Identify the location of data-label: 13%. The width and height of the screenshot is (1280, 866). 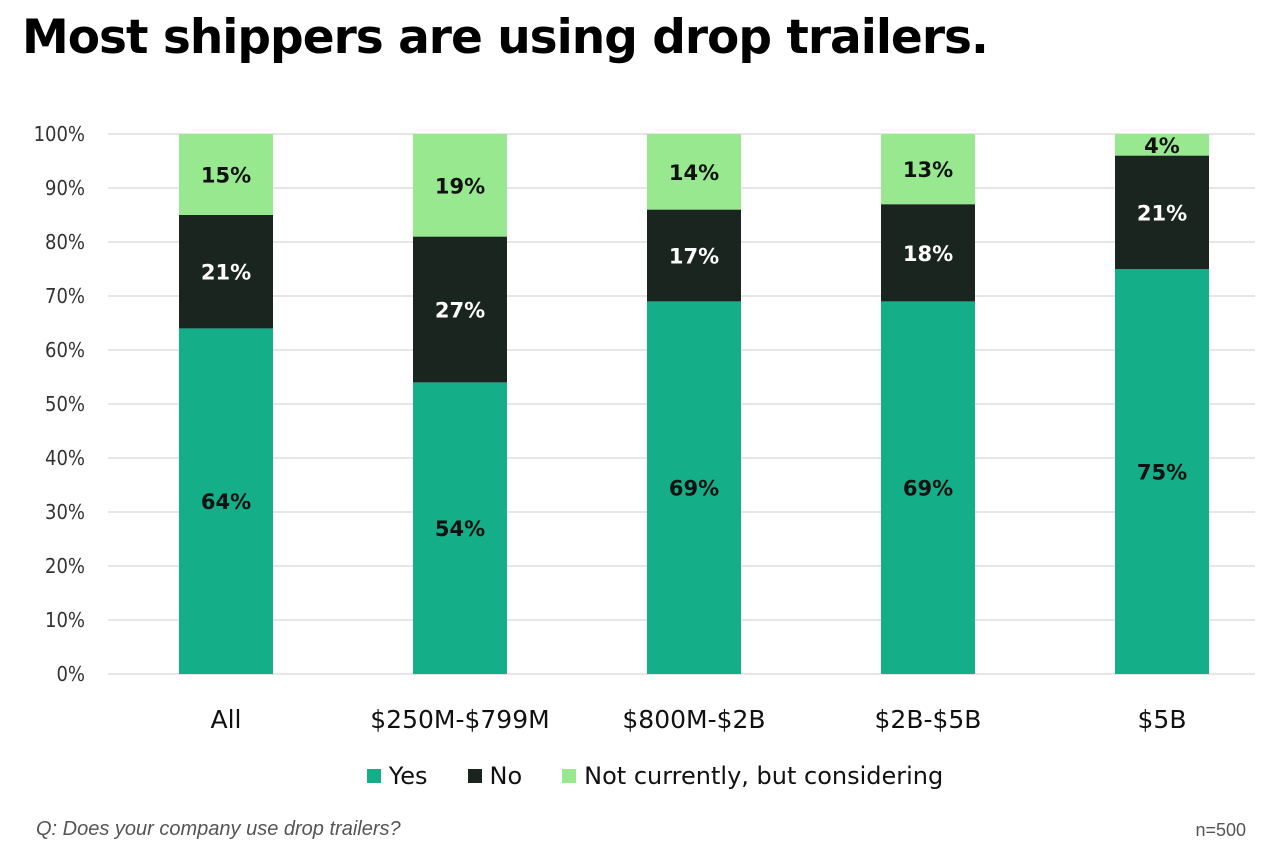
(928, 170).